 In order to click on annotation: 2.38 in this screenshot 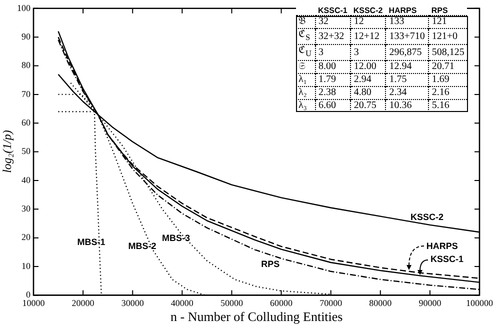, I will do `click(332, 93)`.